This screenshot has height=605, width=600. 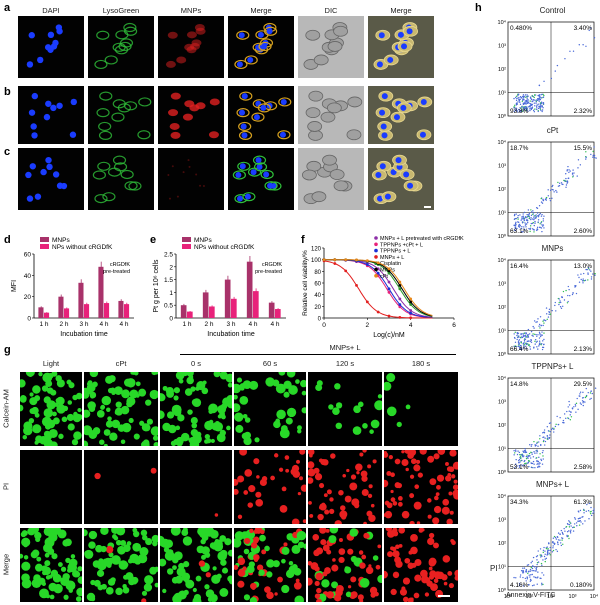 I want to click on quadrant-ur: 15.5%, so click(x=583, y=148).